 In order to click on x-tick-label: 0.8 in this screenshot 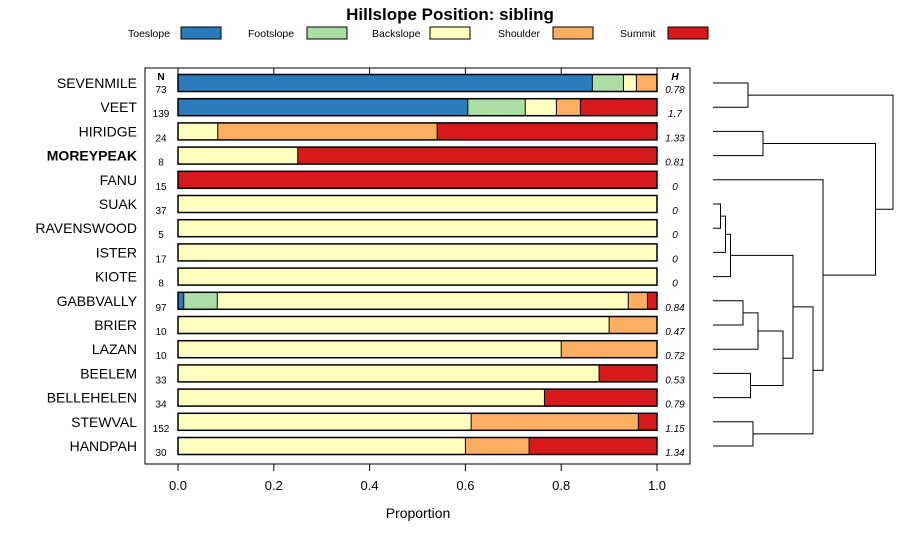, I will do `click(561, 485)`.